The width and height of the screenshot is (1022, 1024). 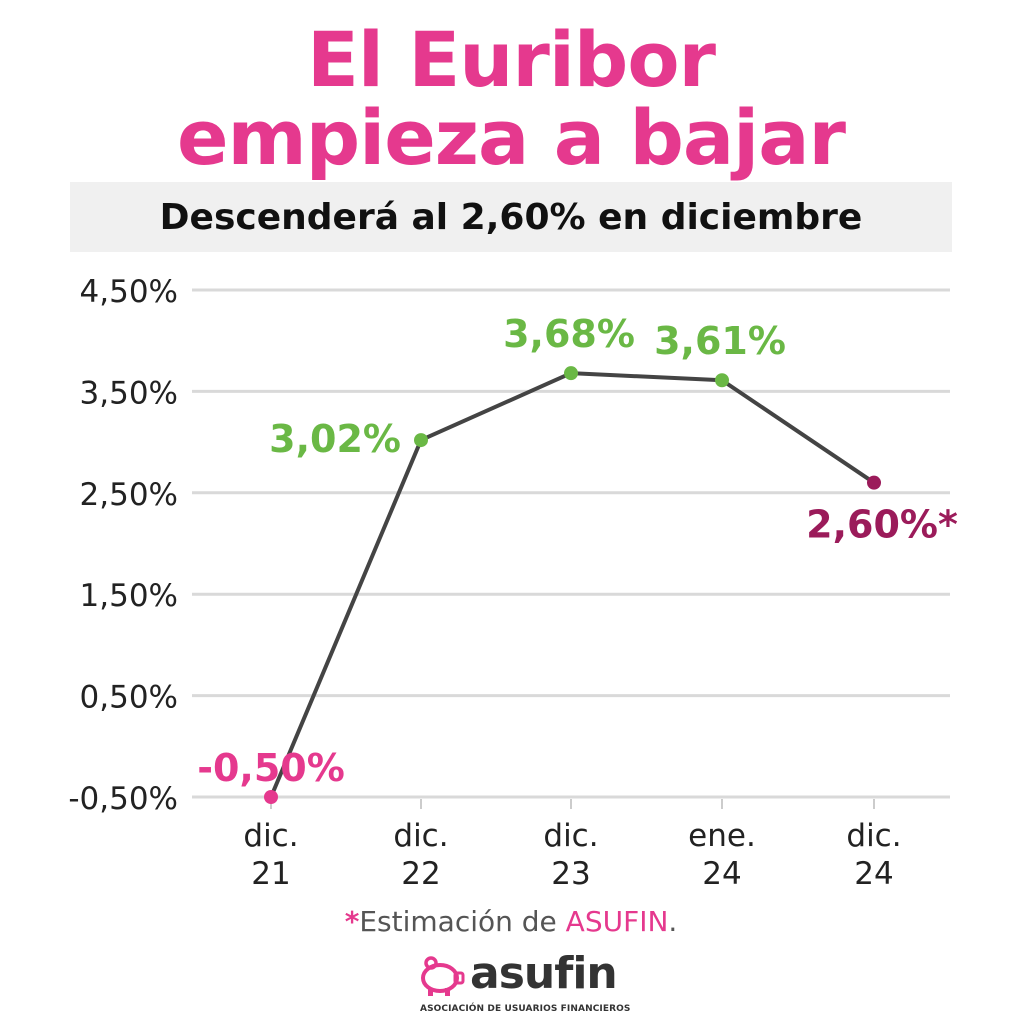 I want to click on y-tick-label: 3,50%, so click(x=129, y=393).